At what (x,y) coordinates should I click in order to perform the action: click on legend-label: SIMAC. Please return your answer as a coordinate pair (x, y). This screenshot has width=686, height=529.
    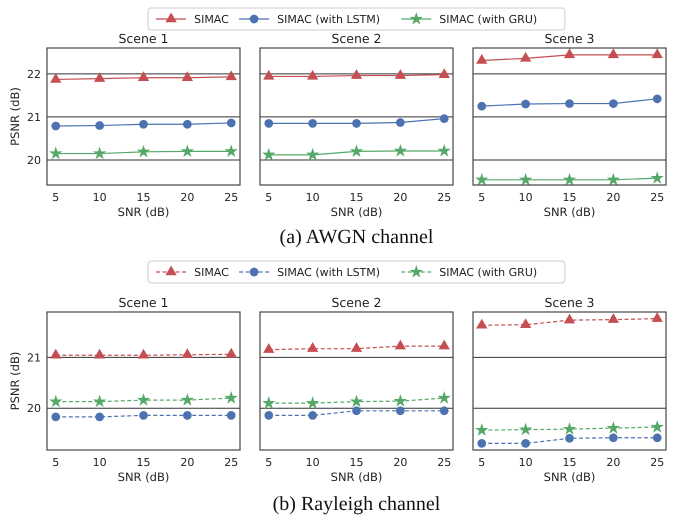
    Looking at the image, I should click on (212, 19).